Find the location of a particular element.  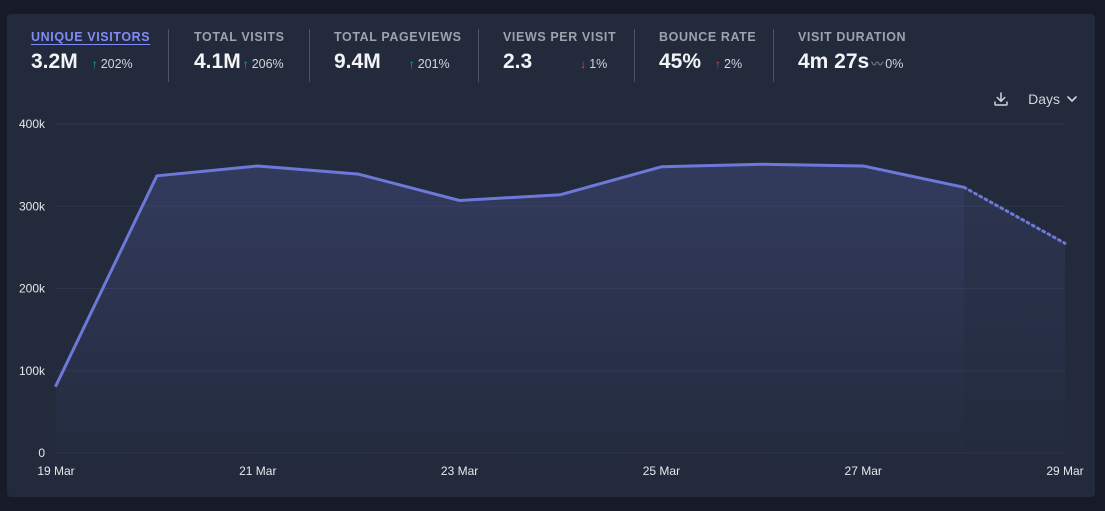

x-tick-label: 23 Mar is located at coordinates (459, 471).